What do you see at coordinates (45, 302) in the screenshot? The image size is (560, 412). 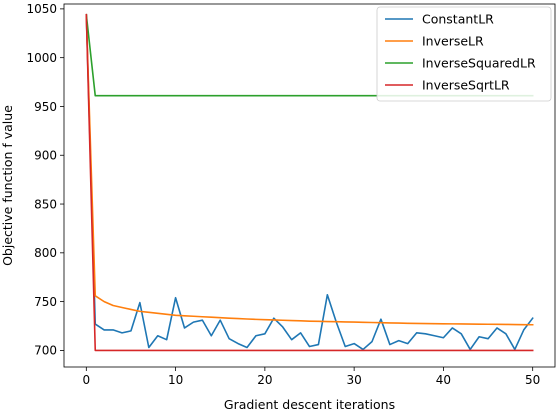 I see `y-tick-label: 750` at bounding box center [45, 302].